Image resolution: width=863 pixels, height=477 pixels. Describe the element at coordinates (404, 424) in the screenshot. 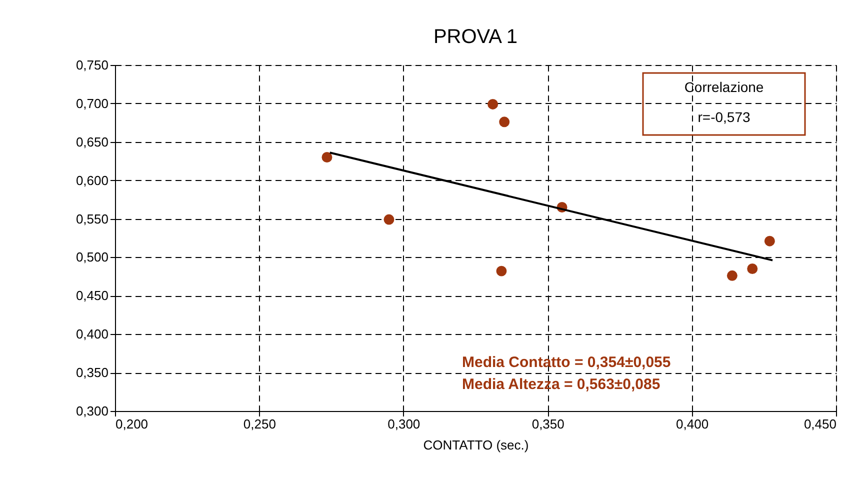

I see `x-tick-label: 0,300` at that location.